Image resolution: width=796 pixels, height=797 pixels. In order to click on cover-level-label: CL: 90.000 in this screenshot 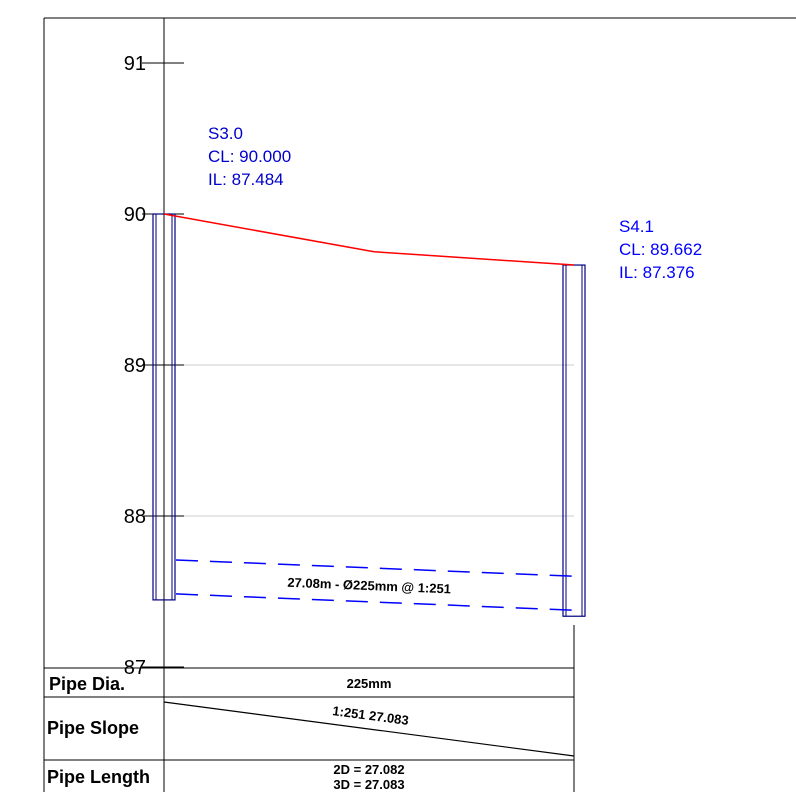, I will do `click(249, 156)`.